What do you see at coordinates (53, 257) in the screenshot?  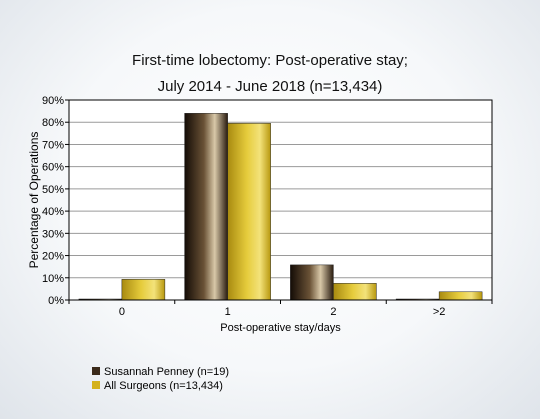 I see `y-tick-label: 20%` at bounding box center [53, 257].